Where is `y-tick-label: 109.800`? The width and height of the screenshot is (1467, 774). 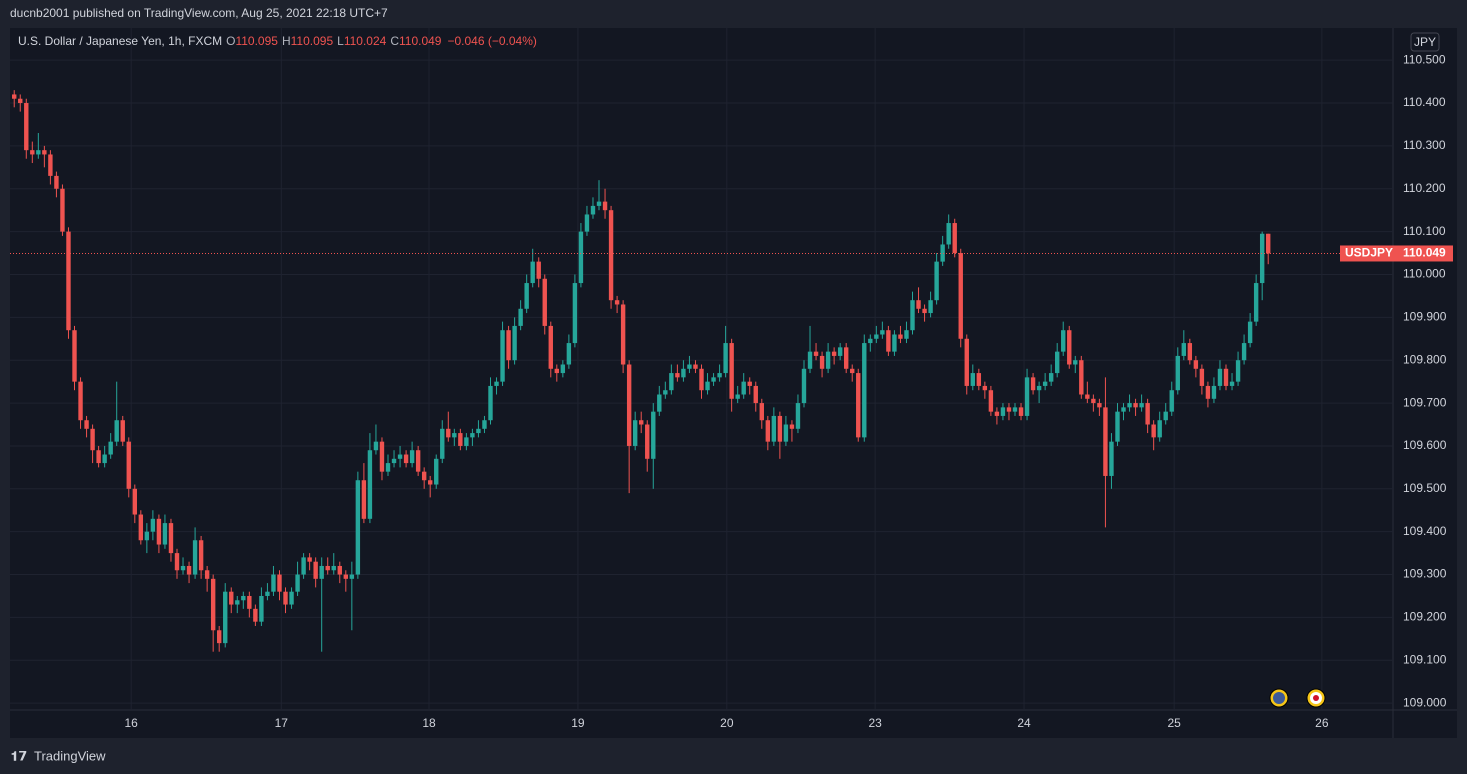 y-tick-label: 109.800 is located at coordinates (1425, 359).